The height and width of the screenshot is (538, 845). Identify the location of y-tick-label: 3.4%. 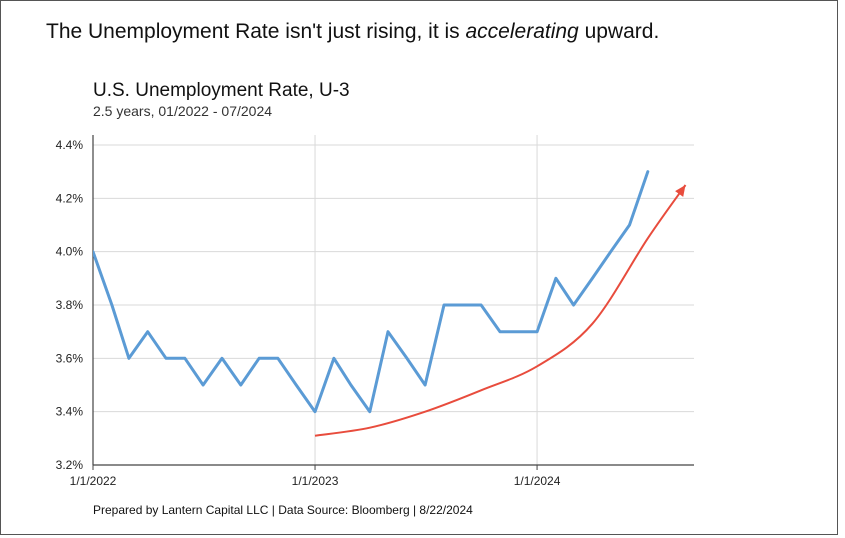
(70, 412).